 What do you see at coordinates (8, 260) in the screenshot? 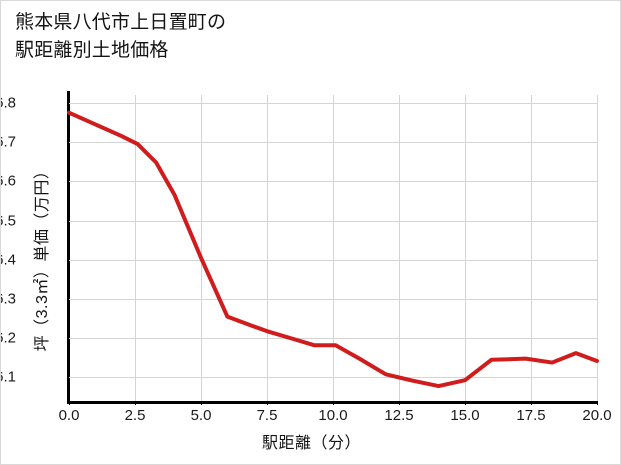
I see `y-tick-label: 6.4` at bounding box center [8, 260].